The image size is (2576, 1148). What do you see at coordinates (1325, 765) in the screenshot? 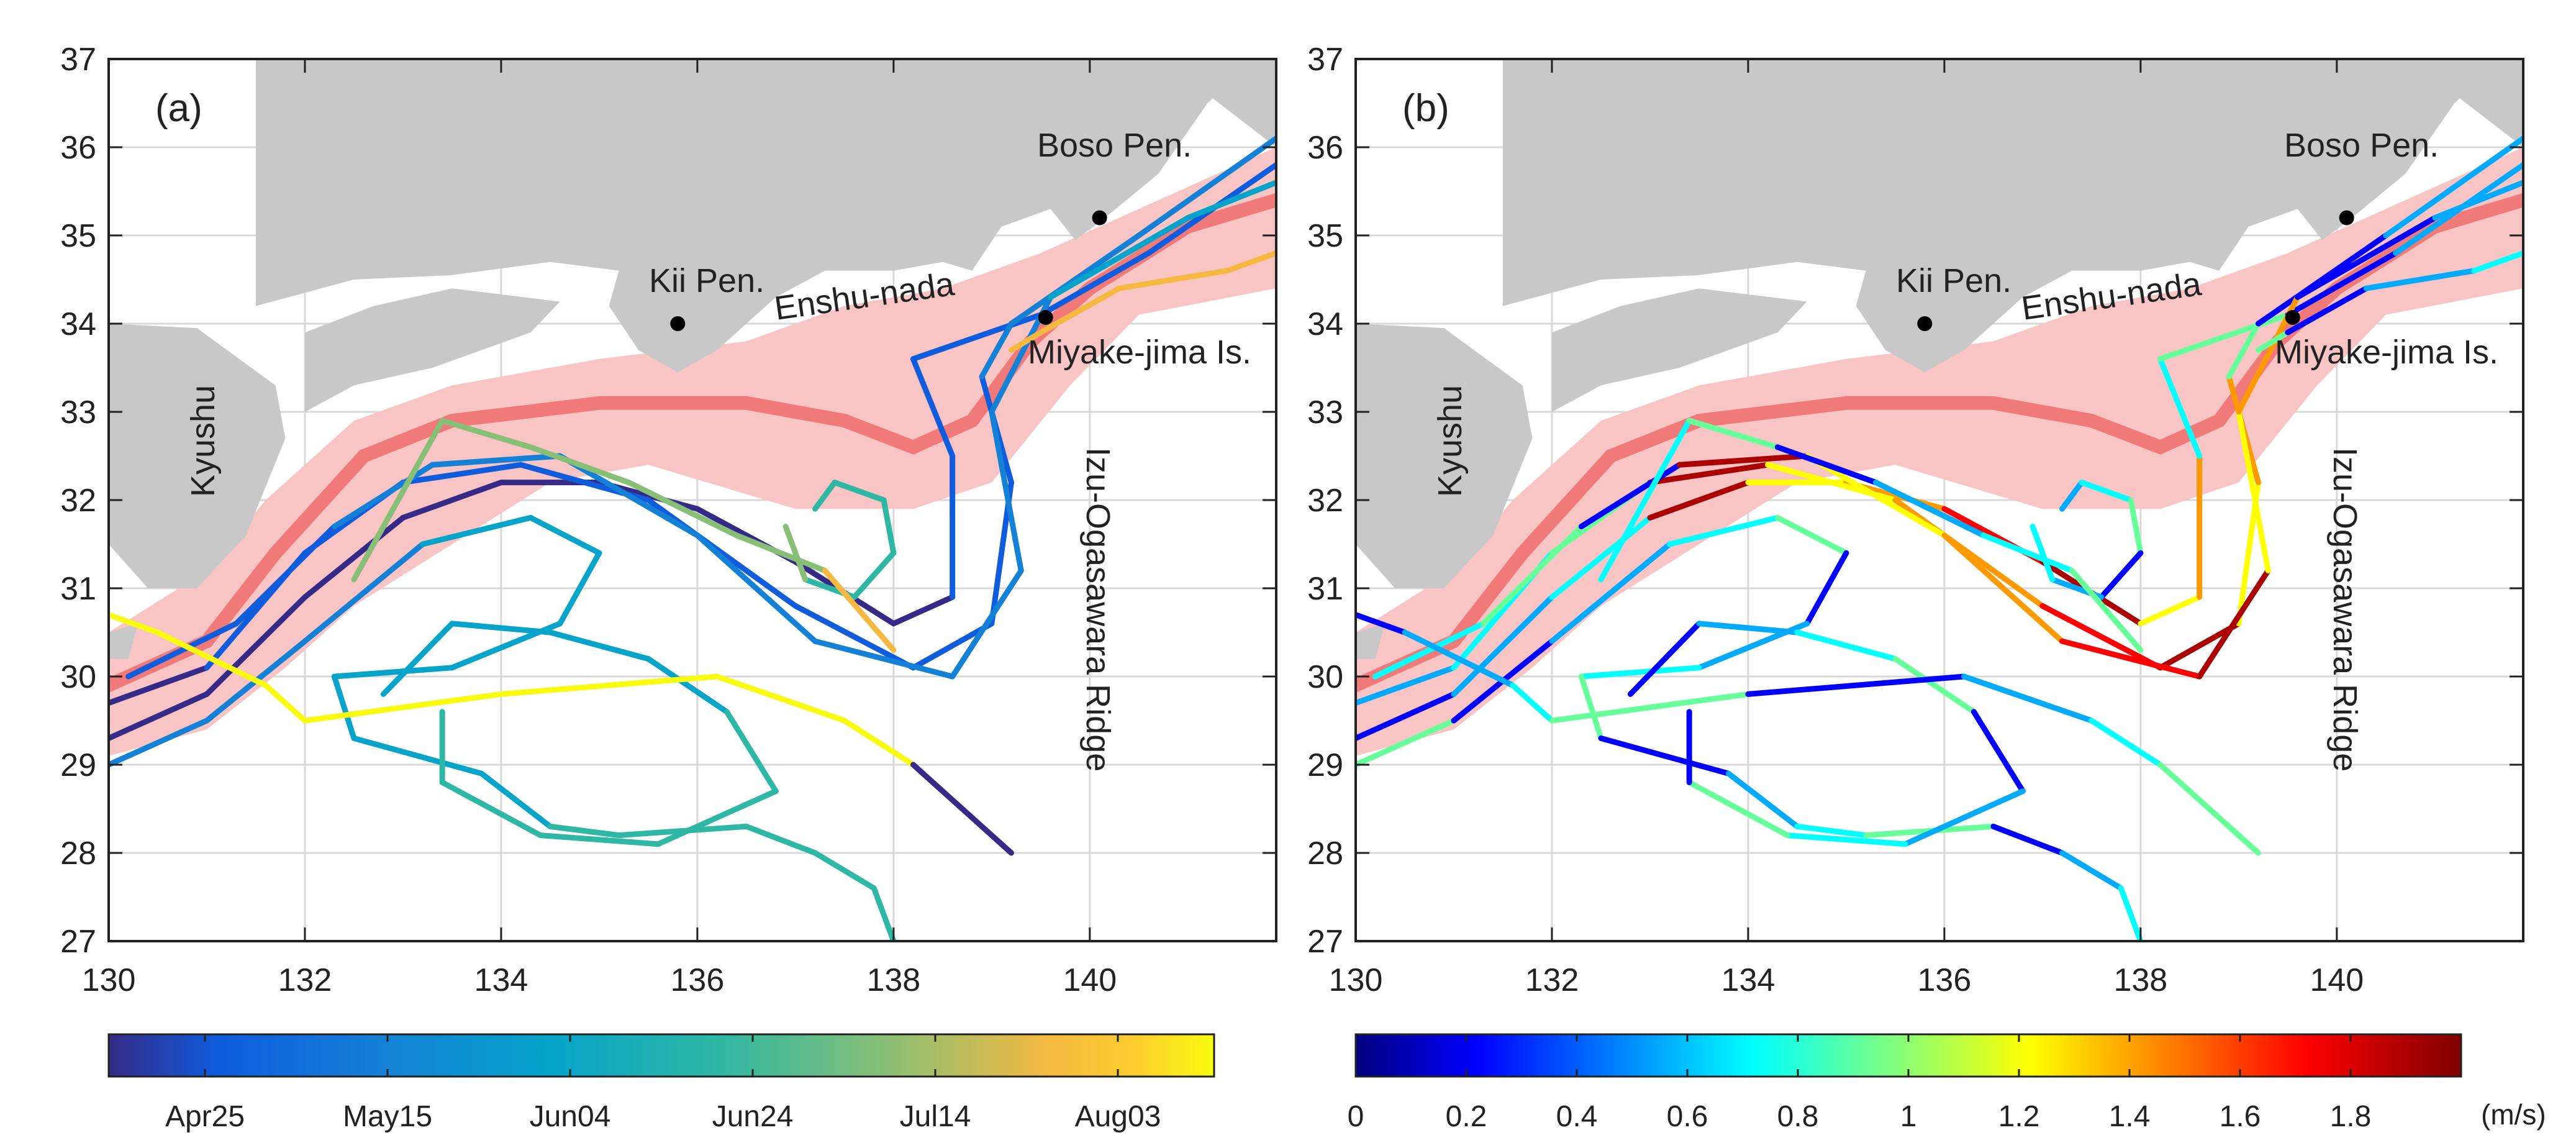
I see `y-tick-label: 29` at bounding box center [1325, 765].